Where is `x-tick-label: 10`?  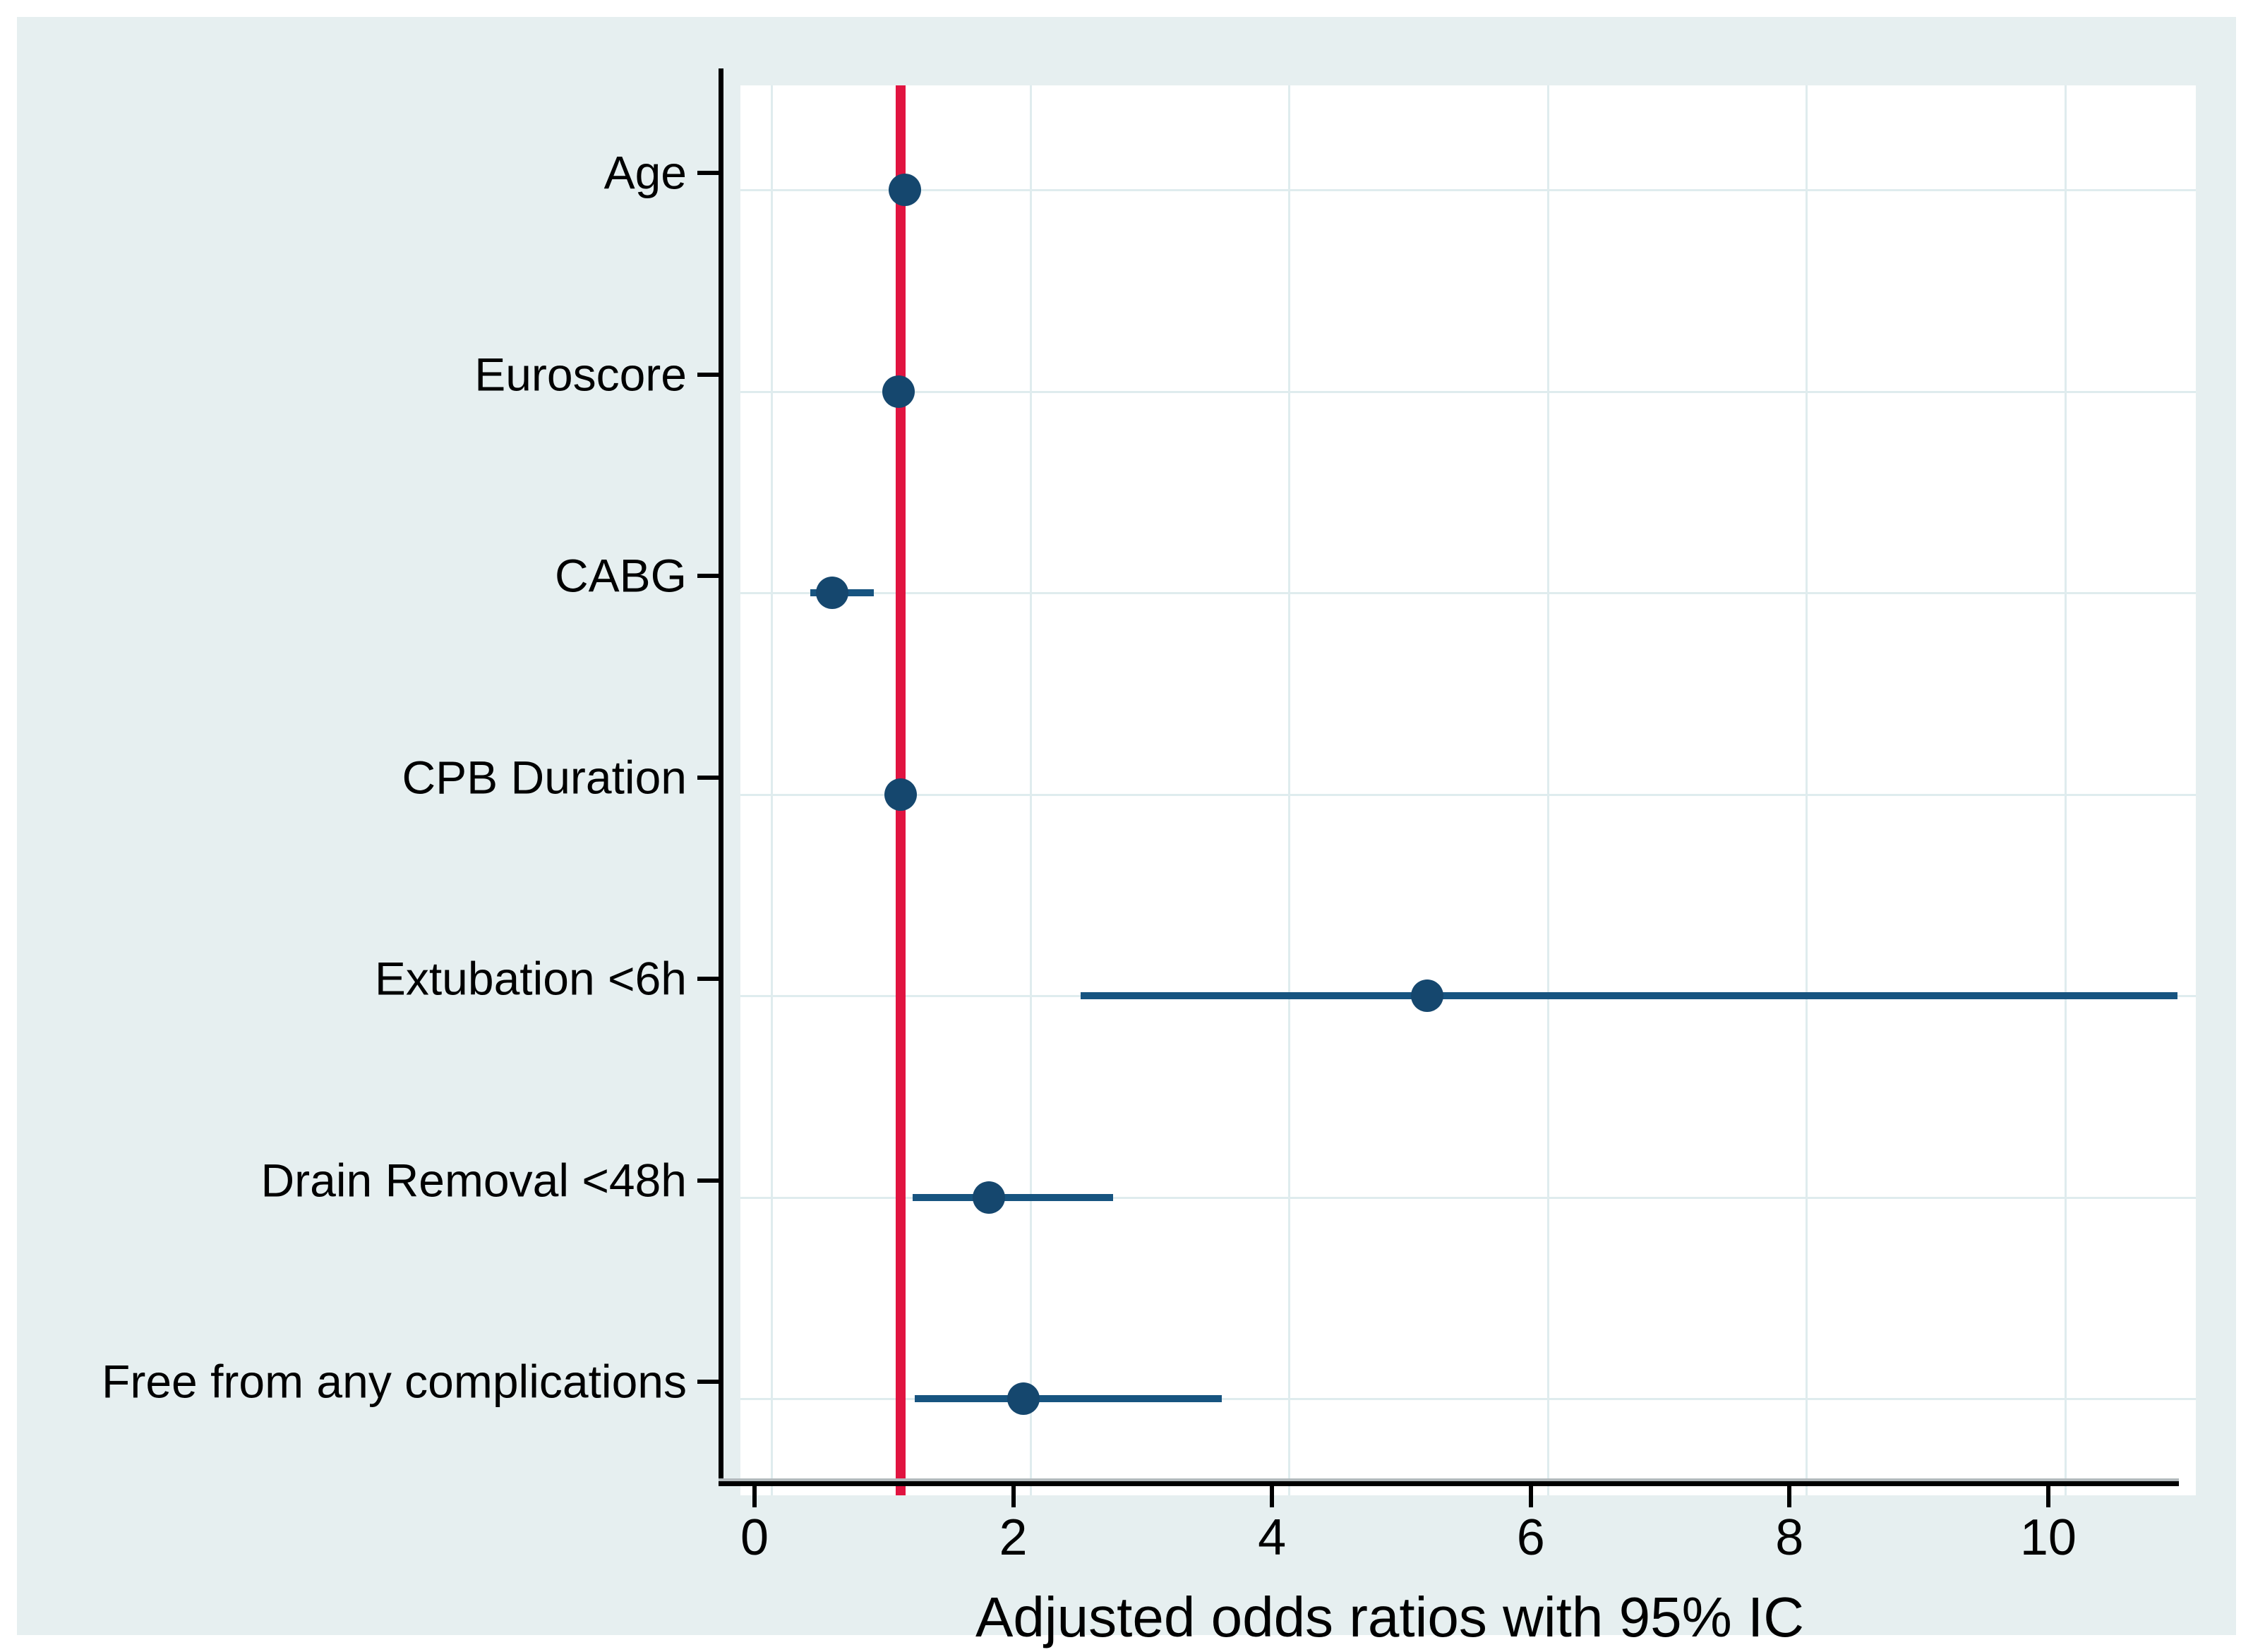
x-tick-label: 10 is located at coordinates (2048, 1537).